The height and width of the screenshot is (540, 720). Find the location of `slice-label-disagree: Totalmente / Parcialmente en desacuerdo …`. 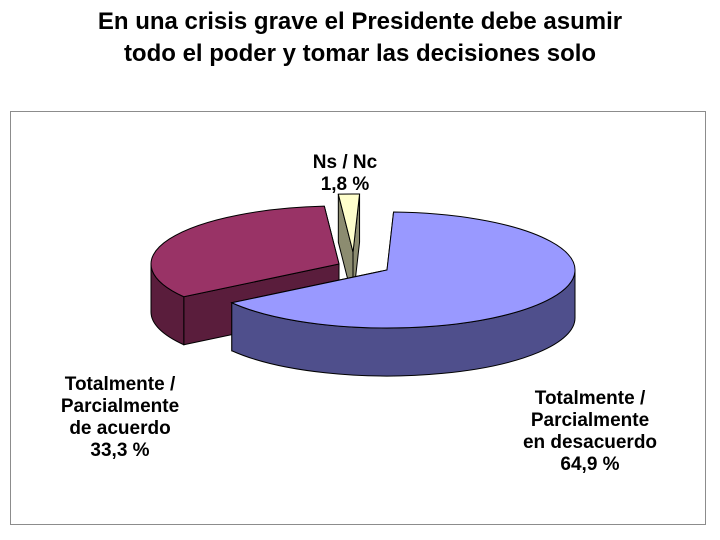

slice-label-disagree: Totalmente / Parcialmente en desacuerdo … is located at coordinates (590, 432).